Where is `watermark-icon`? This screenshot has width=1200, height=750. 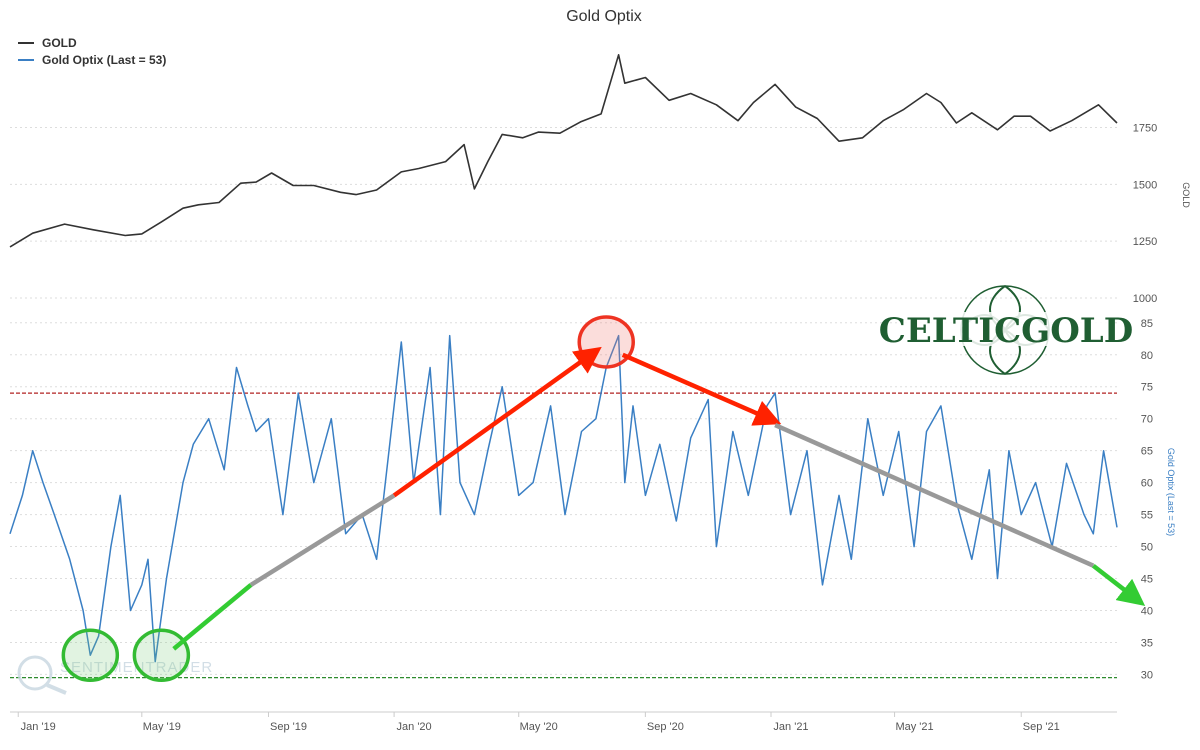 watermark-icon is located at coordinates (35, 673).